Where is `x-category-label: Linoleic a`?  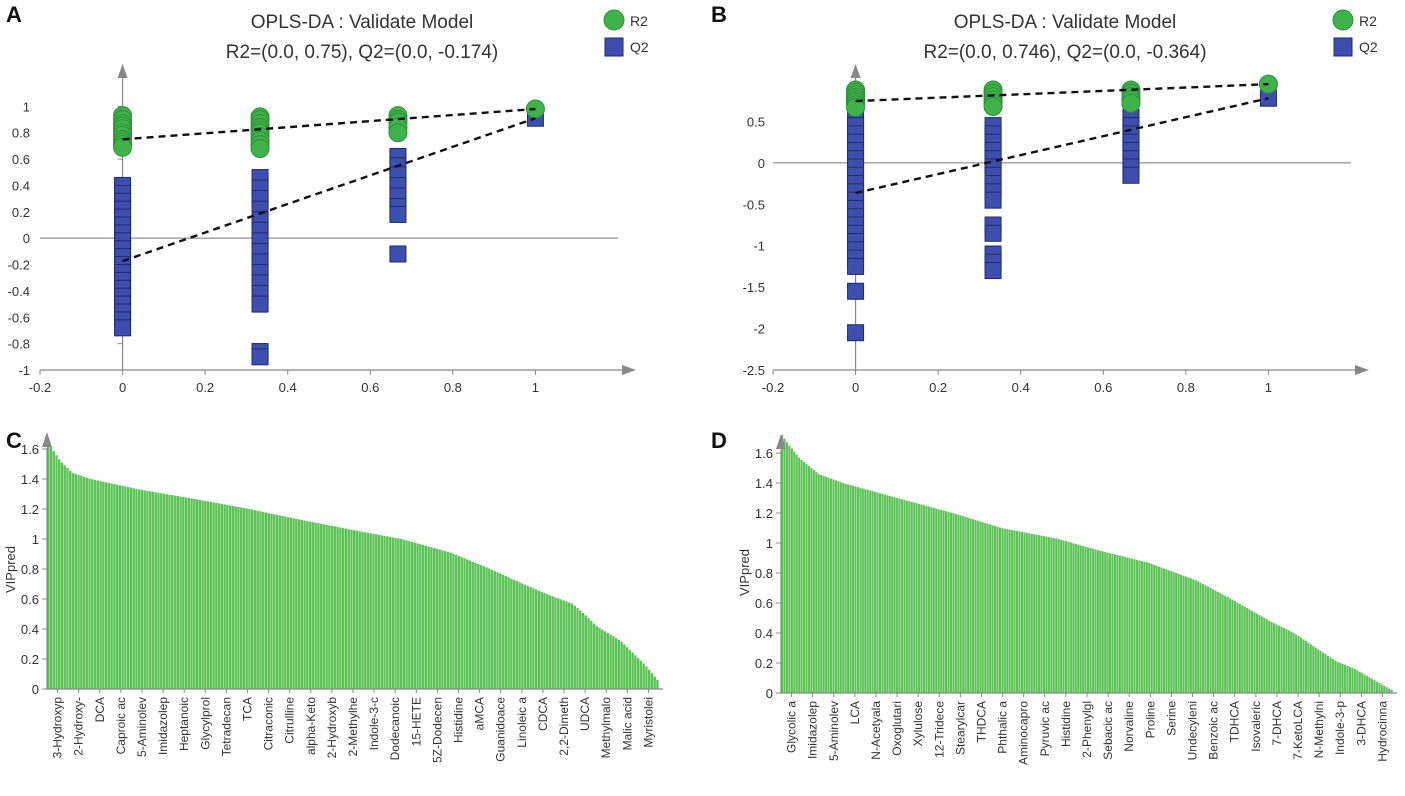 x-category-label: Linoleic a is located at coordinates (522, 722).